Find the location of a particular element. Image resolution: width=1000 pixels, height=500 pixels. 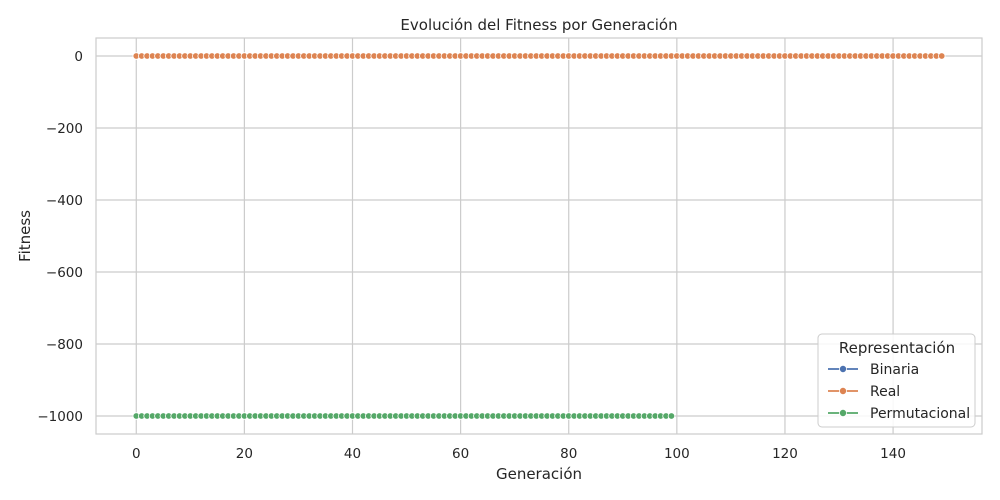

legend-label-permutacional: Permutacional is located at coordinates (920, 414).